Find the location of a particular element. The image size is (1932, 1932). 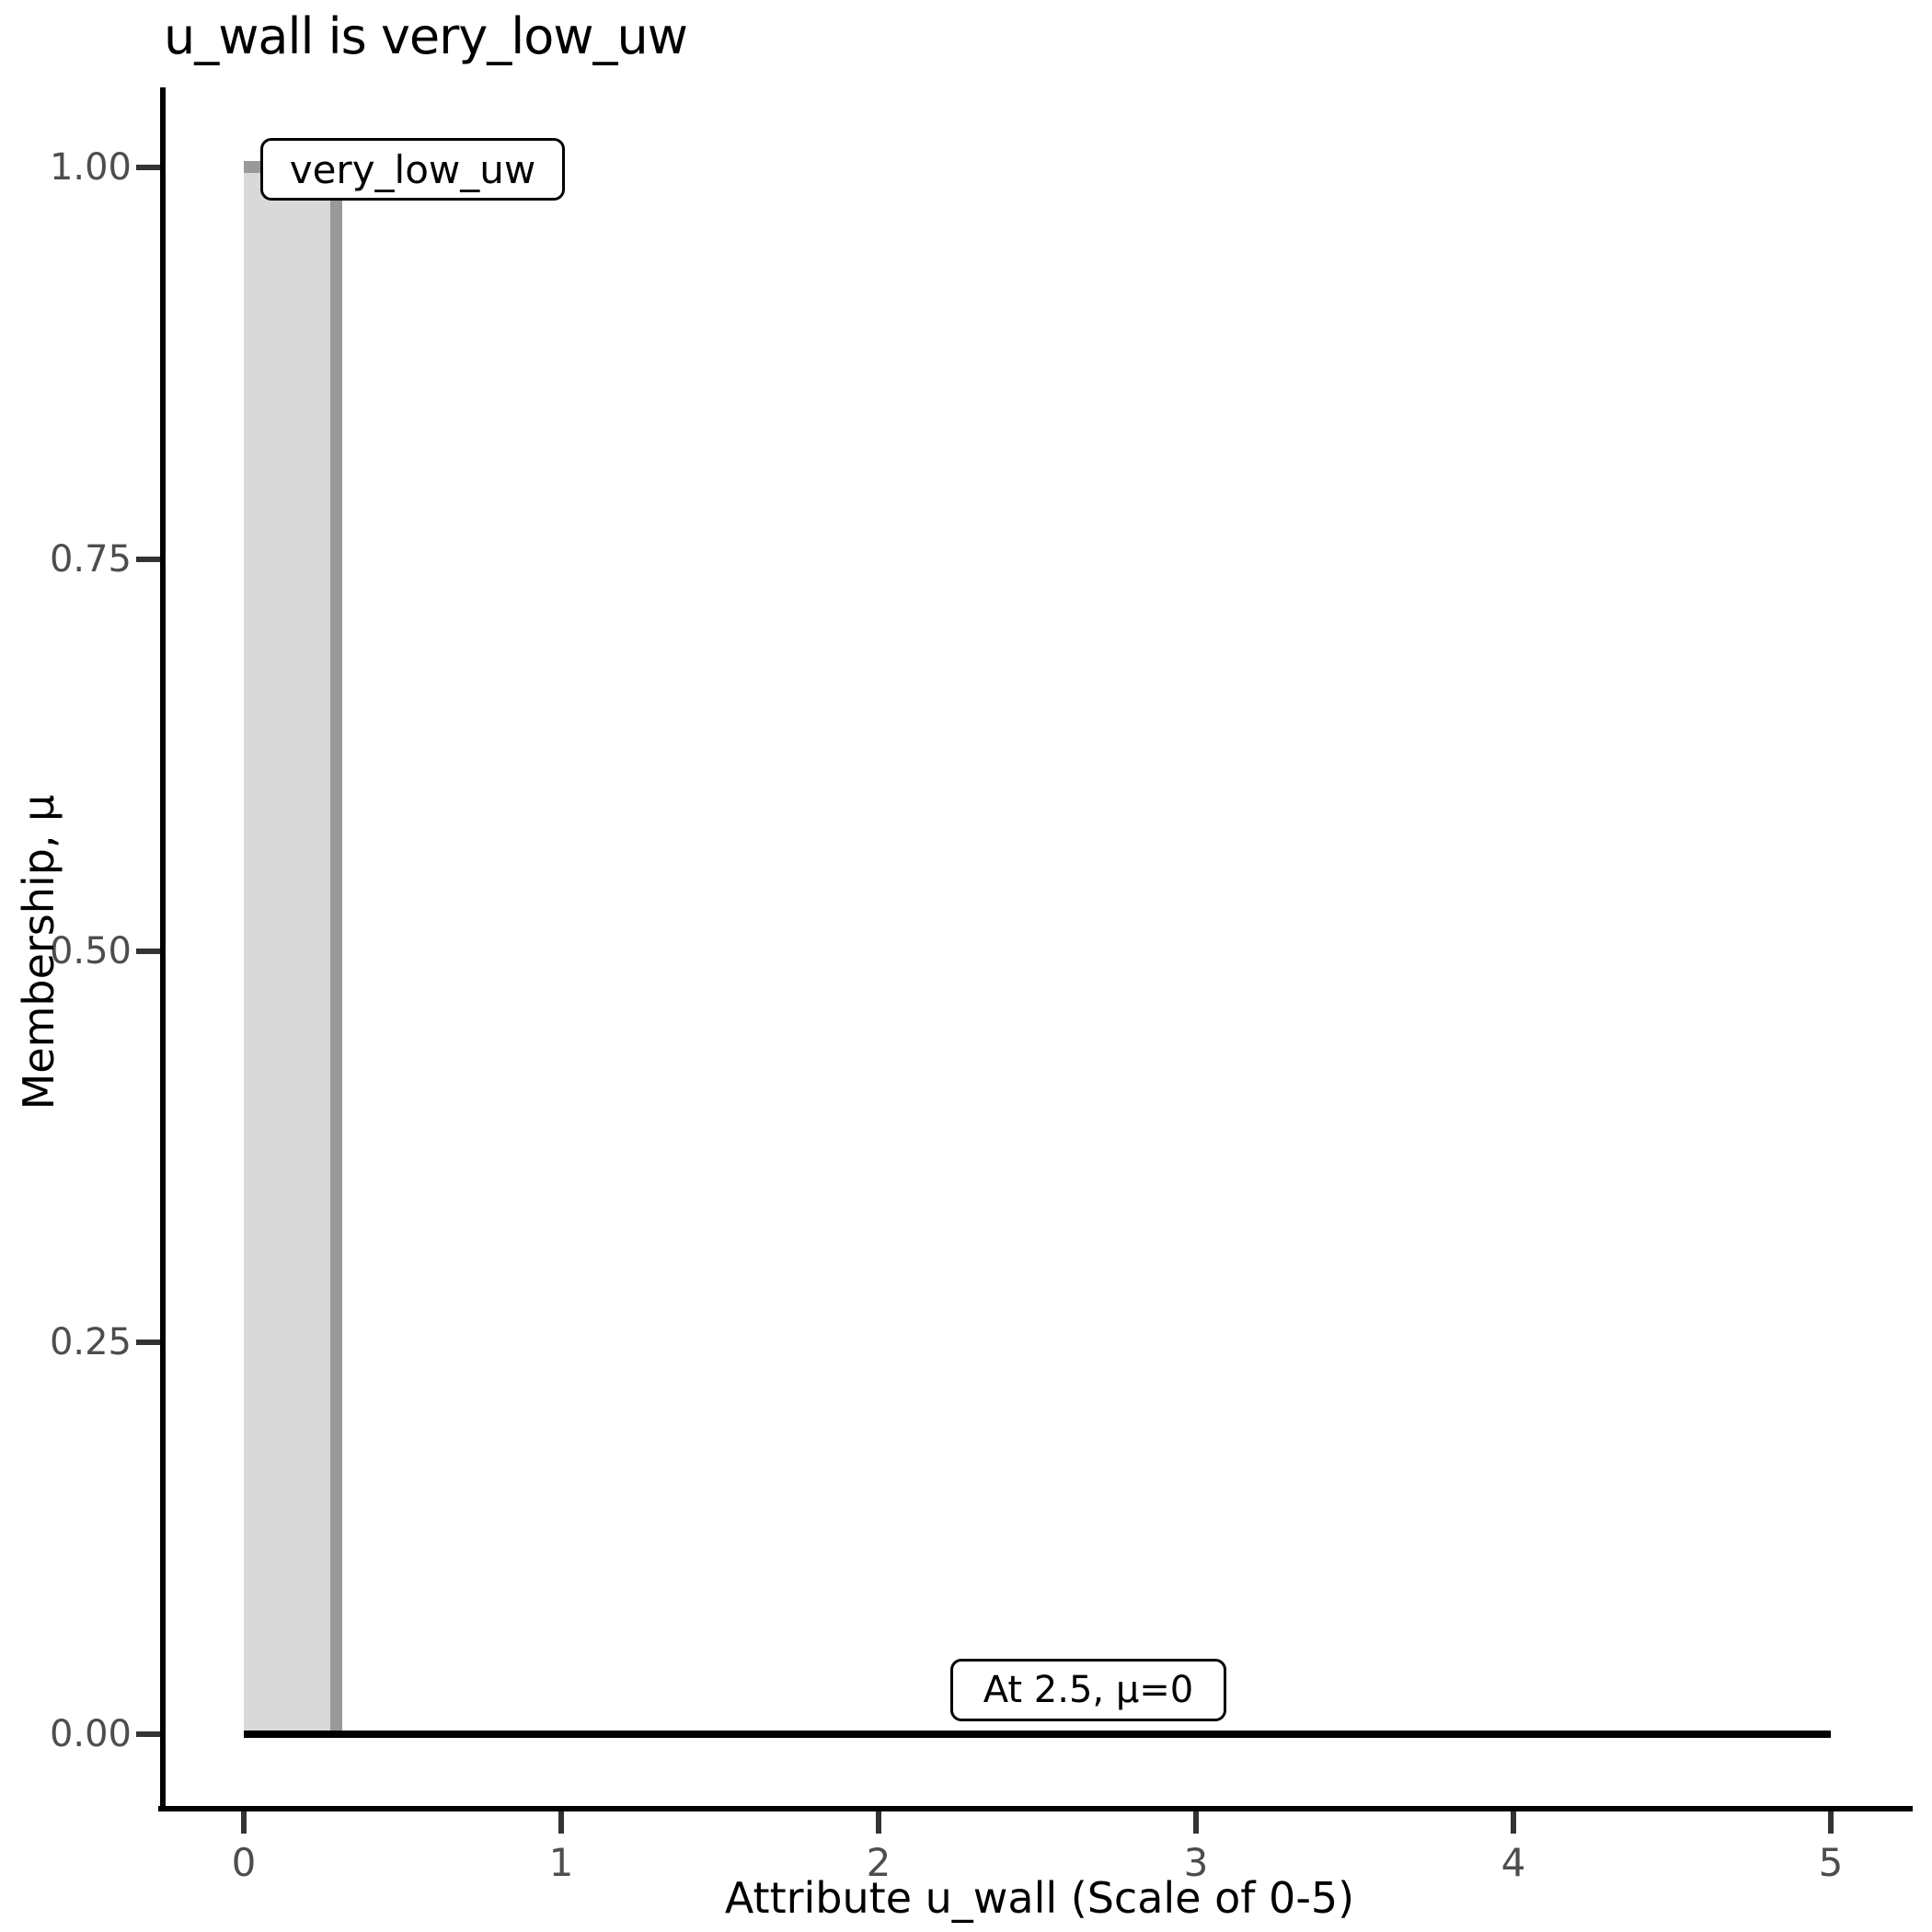

set-name-label-text: very_low_uw is located at coordinates (412, 169).